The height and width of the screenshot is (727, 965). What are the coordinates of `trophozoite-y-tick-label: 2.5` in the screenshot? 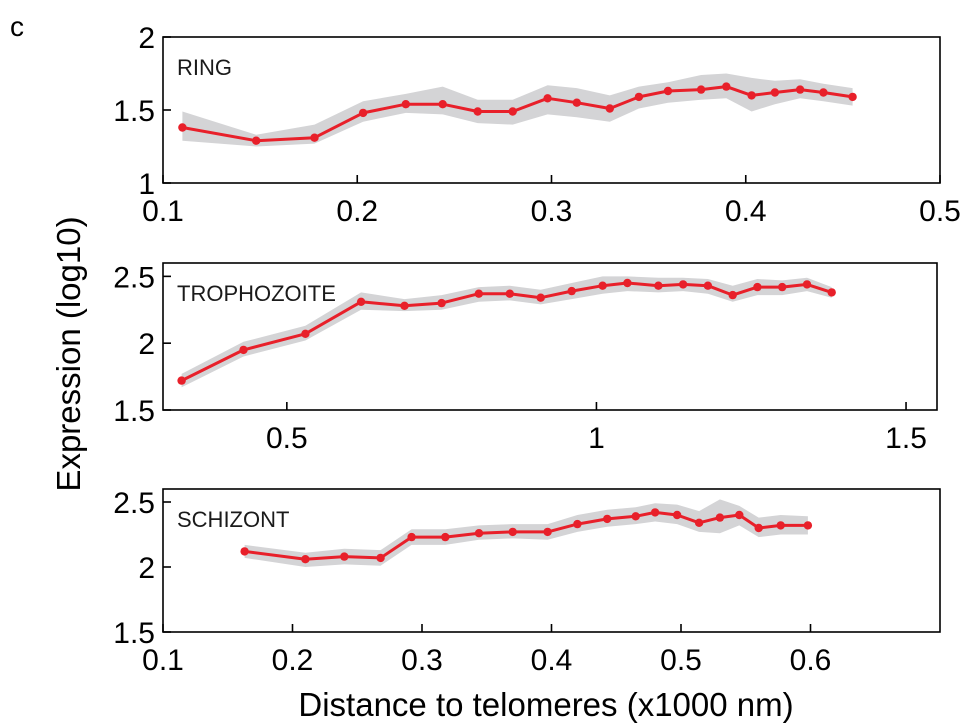 It's located at (134, 277).